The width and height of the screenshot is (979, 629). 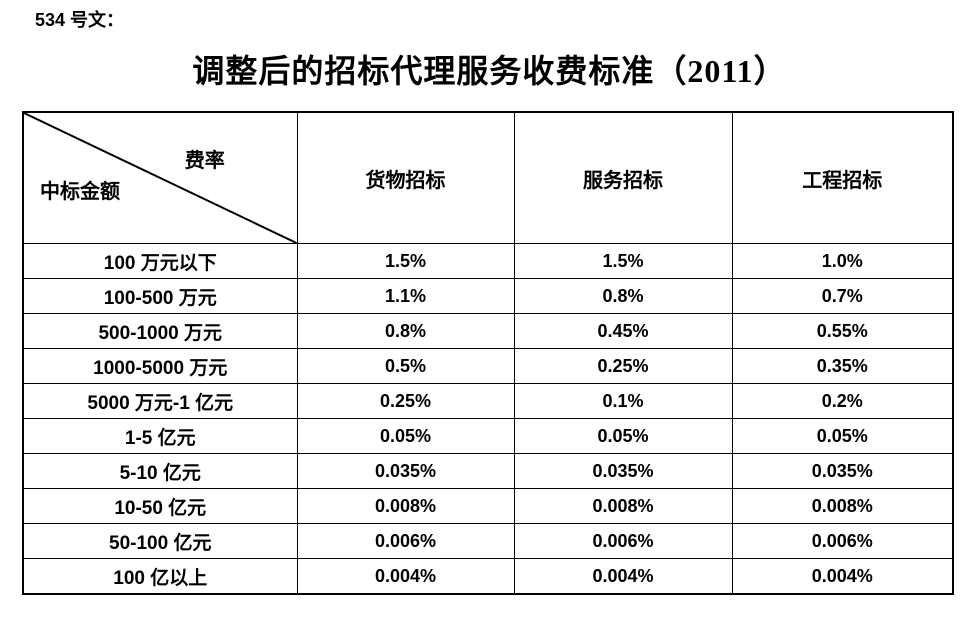 What do you see at coordinates (623, 436) in the screenshot?
I see `service-rate-cell: 0.05%` at bounding box center [623, 436].